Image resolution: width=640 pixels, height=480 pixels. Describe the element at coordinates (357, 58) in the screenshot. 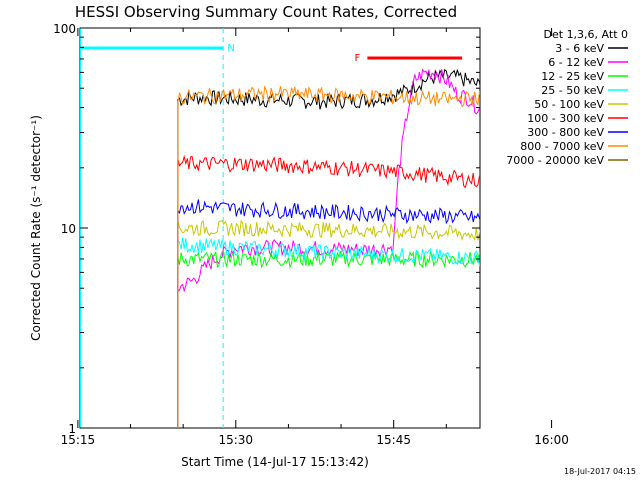

I see `annotation-label-f: F` at that location.